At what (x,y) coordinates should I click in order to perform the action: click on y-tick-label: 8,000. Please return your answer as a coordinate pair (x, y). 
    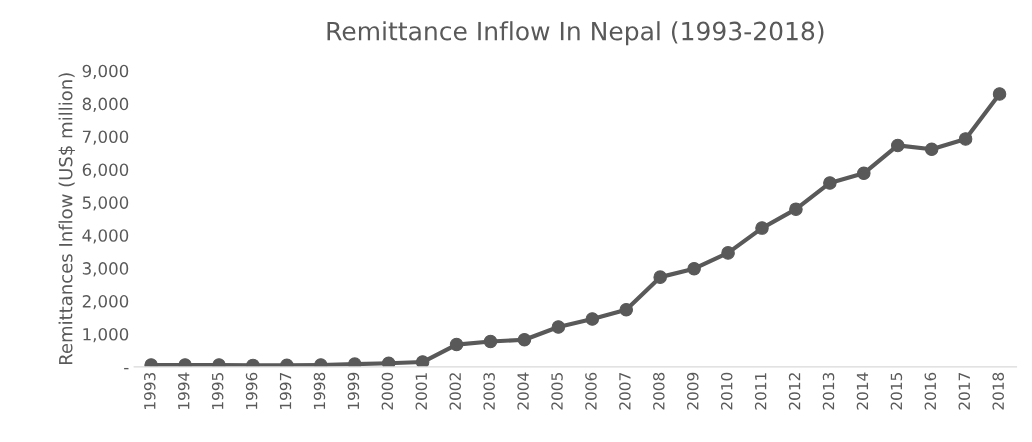
    Looking at the image, I should click on (105, 104).